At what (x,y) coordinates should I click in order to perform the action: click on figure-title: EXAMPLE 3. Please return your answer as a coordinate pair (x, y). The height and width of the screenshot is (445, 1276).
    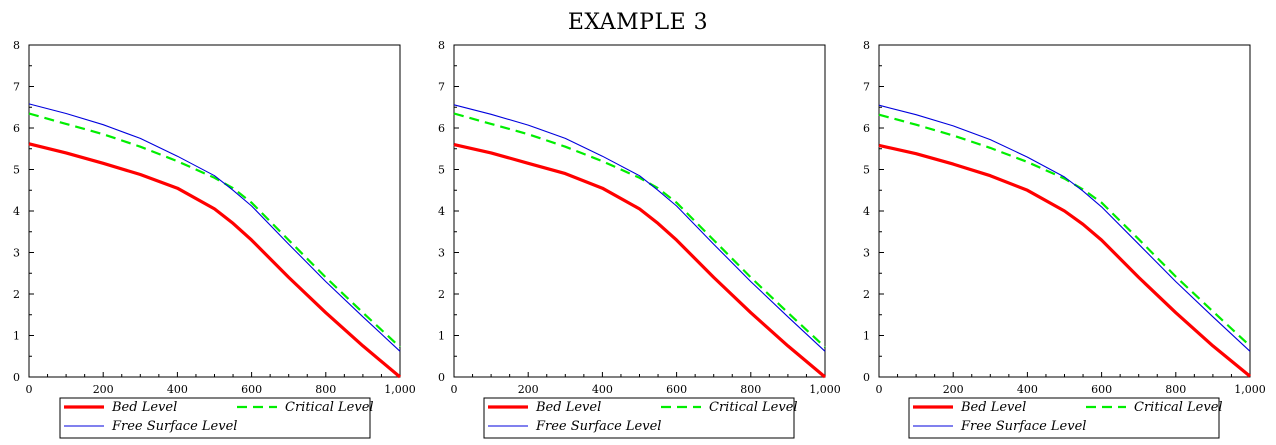
    Looking at the image, I should click on (638, 22).